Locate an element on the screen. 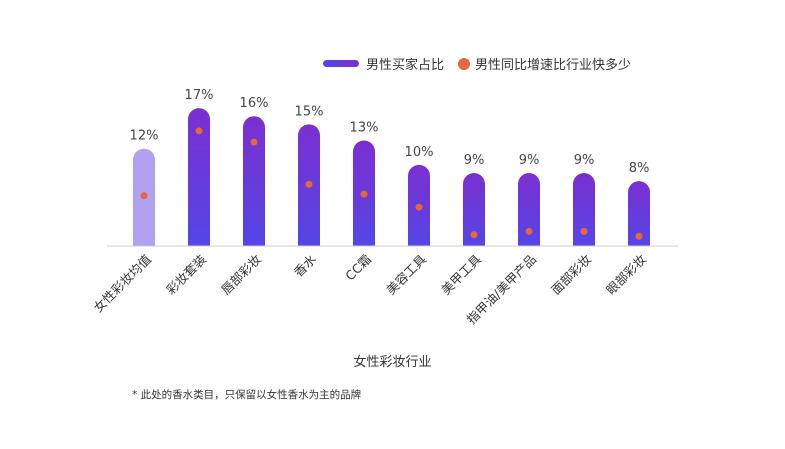 This screenshot has height=449, width=785. data-label: 13% is located at coordinates (364, 128).